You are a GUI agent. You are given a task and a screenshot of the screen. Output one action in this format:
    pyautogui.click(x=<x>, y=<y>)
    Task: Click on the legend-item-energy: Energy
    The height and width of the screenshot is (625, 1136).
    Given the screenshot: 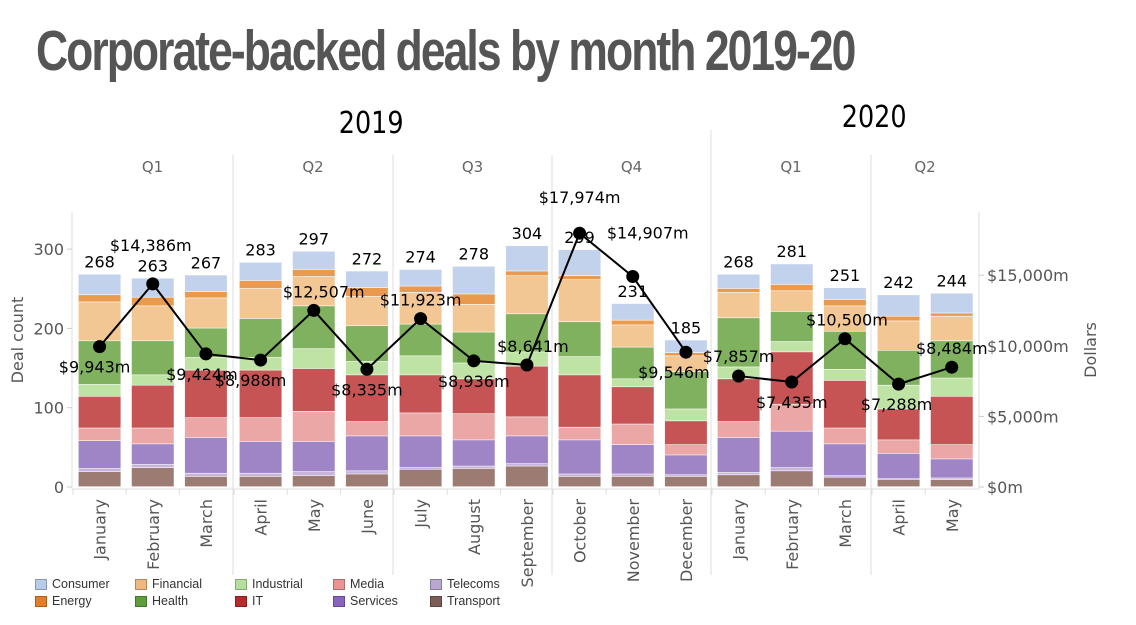 What is the action you would take?
    pyautogui.click(x=63, y=601)
    